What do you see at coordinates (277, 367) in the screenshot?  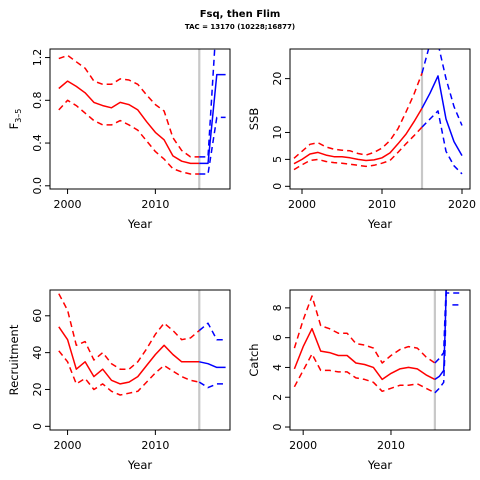 I see `y-tick-label: 4` at bounding box center [277, 367].